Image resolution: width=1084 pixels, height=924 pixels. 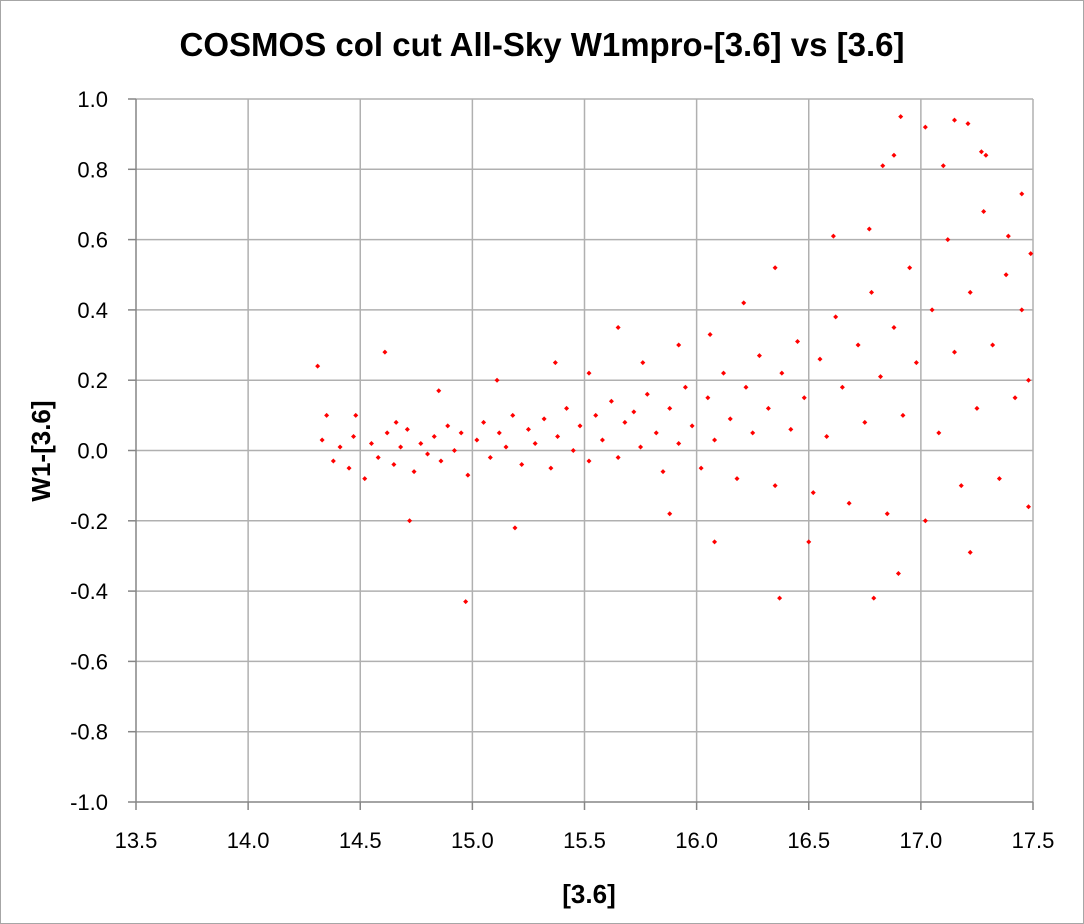 I want to click on y-tick-label: 0.4, so click(x=92, y=310).